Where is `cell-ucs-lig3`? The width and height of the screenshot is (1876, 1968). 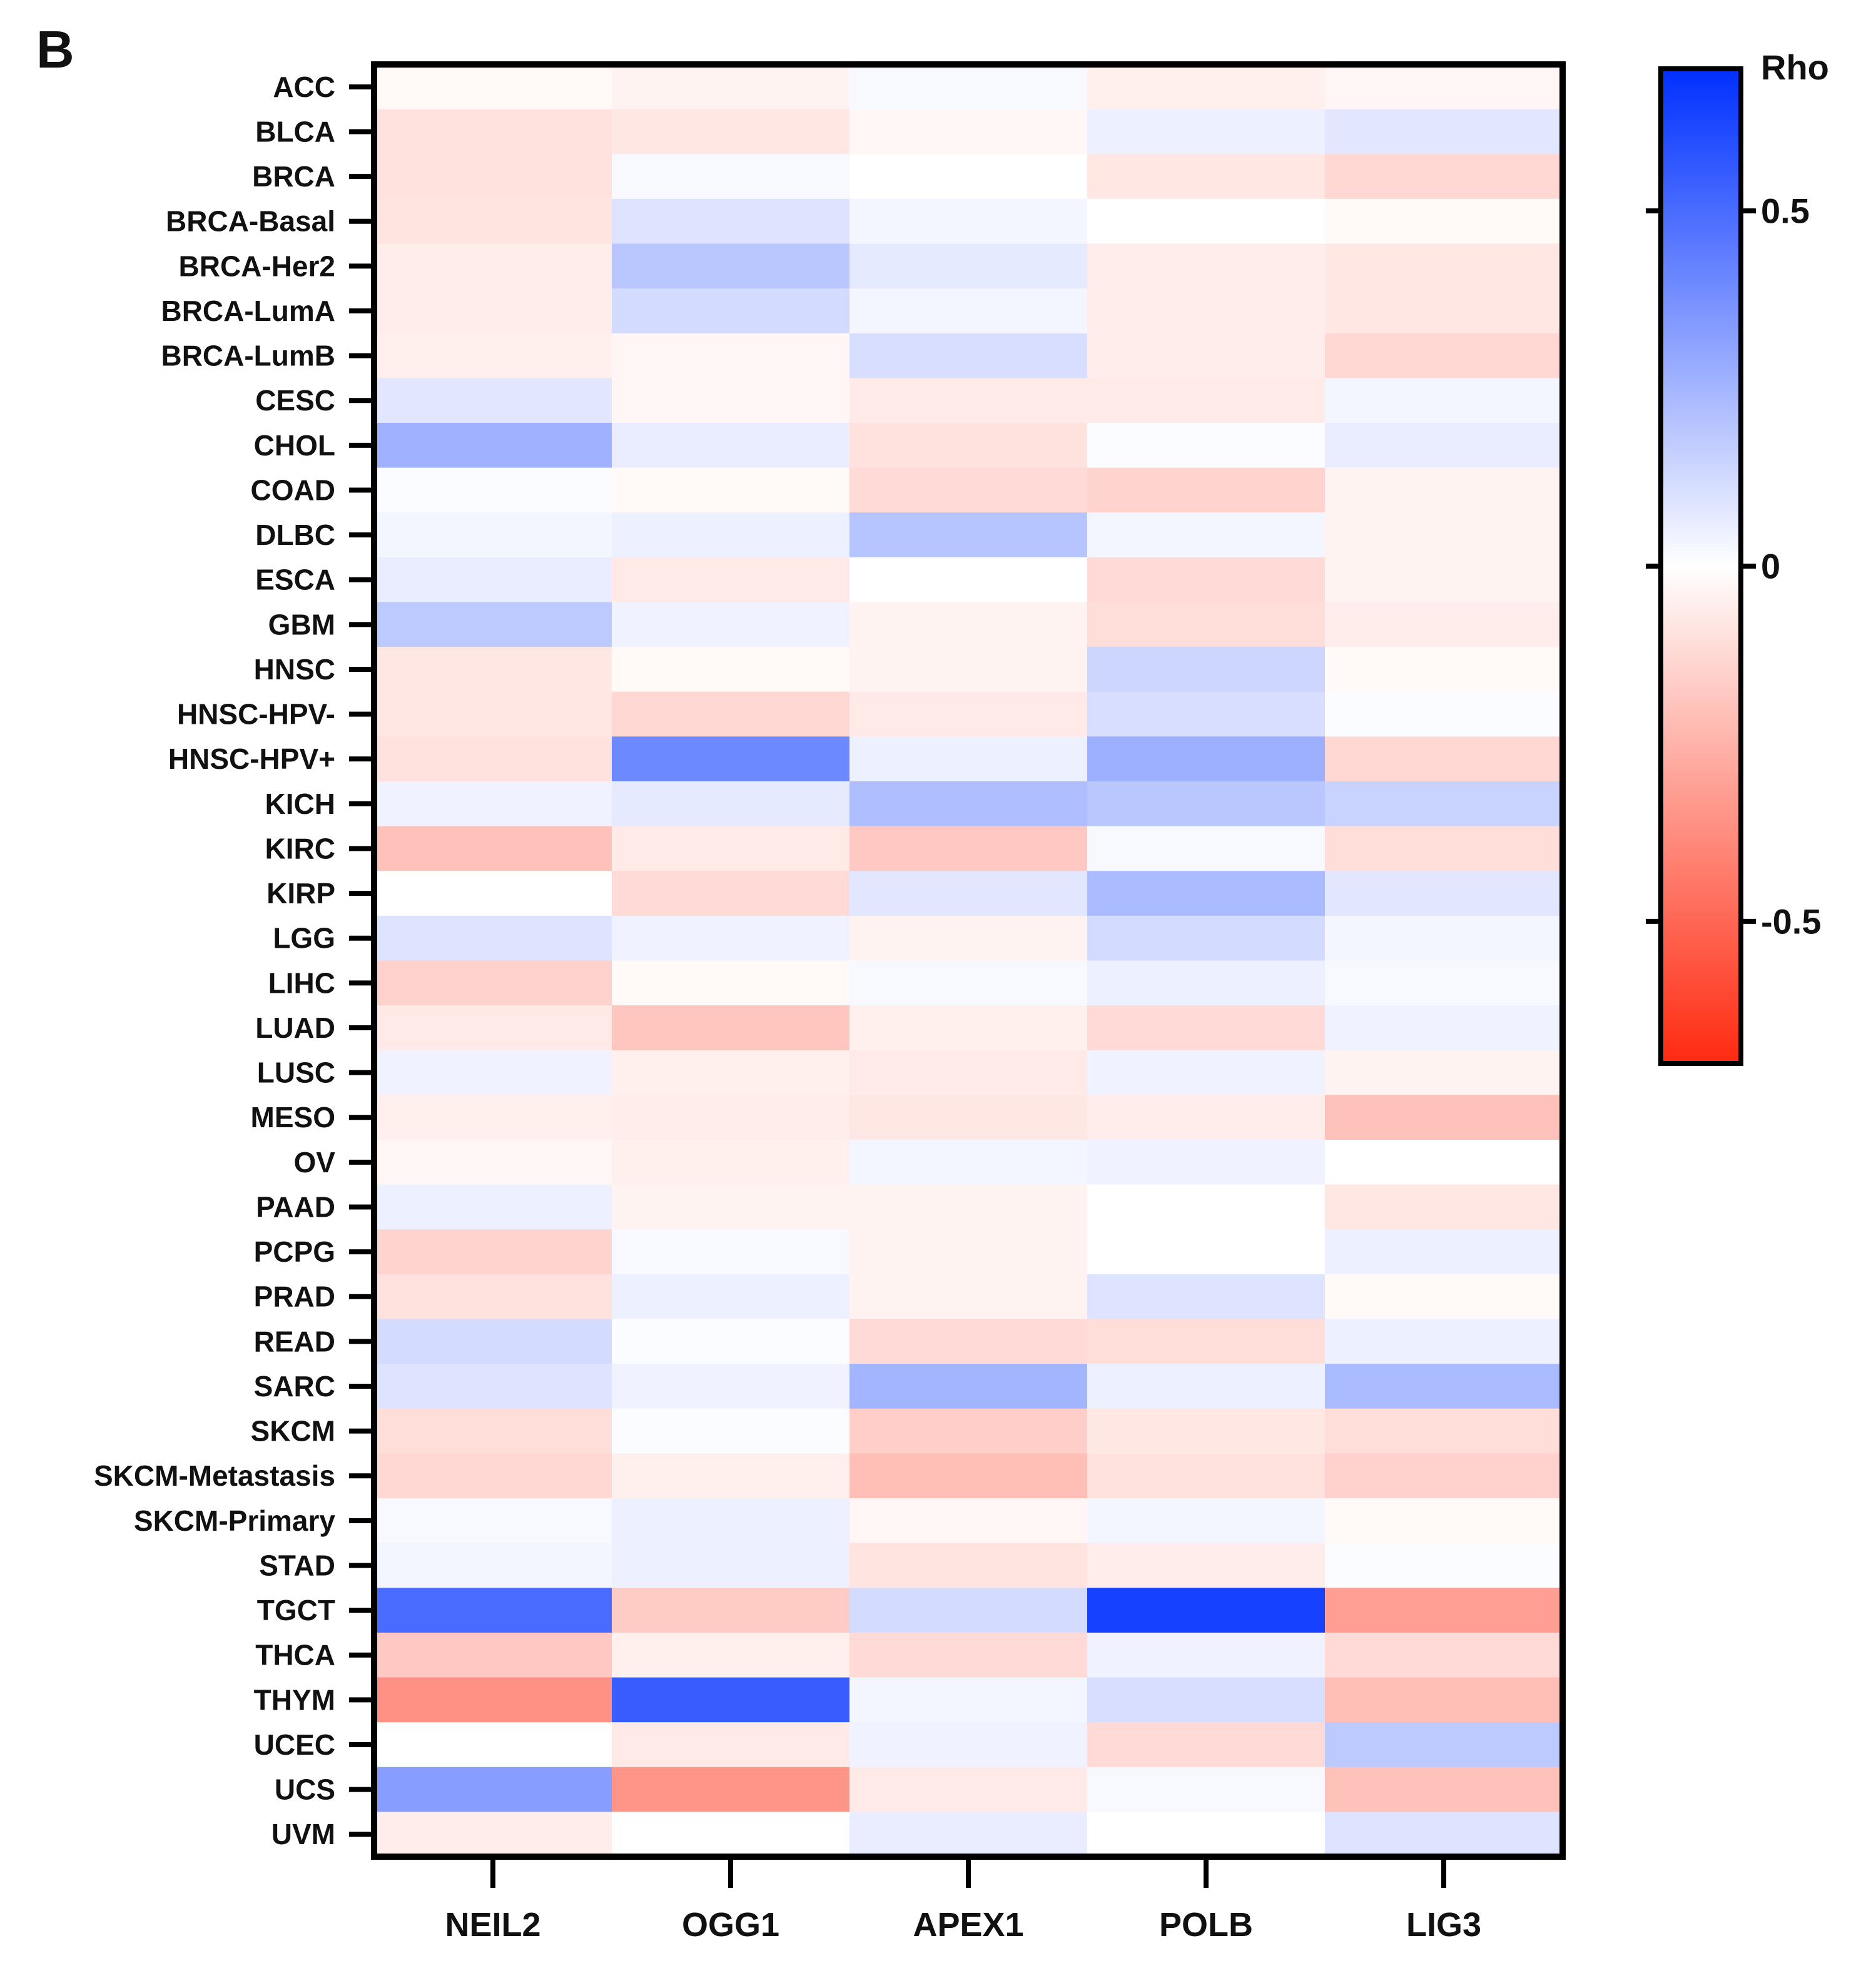 cell-ucs-lig3 is located at coordinates (1444, 1790).